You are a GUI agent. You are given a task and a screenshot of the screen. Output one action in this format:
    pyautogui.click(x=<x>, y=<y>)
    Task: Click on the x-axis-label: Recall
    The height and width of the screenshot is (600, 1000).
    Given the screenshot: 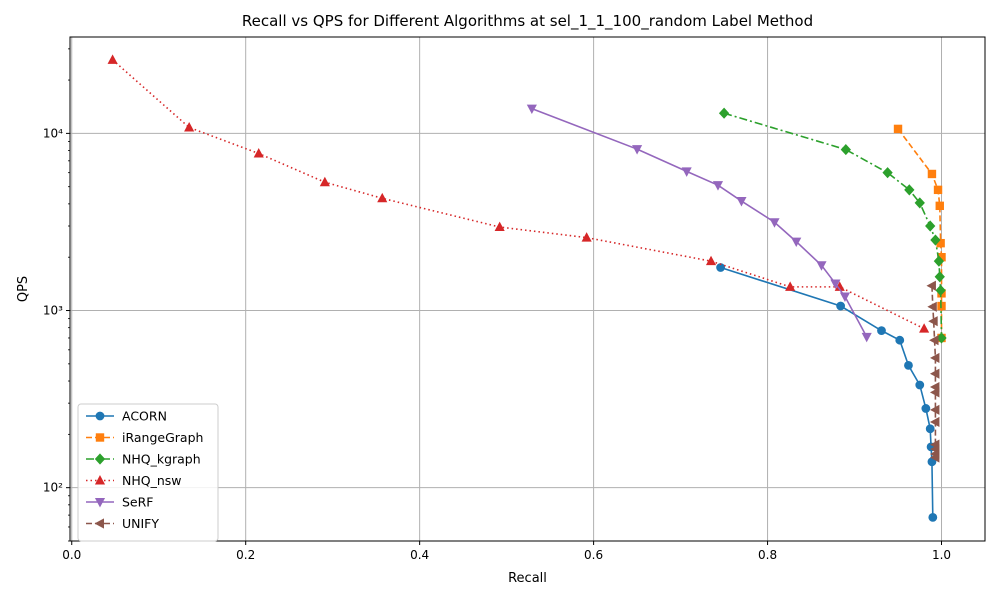 What is the action you would take?
    pyautogui.click(x=527, y=578)
    